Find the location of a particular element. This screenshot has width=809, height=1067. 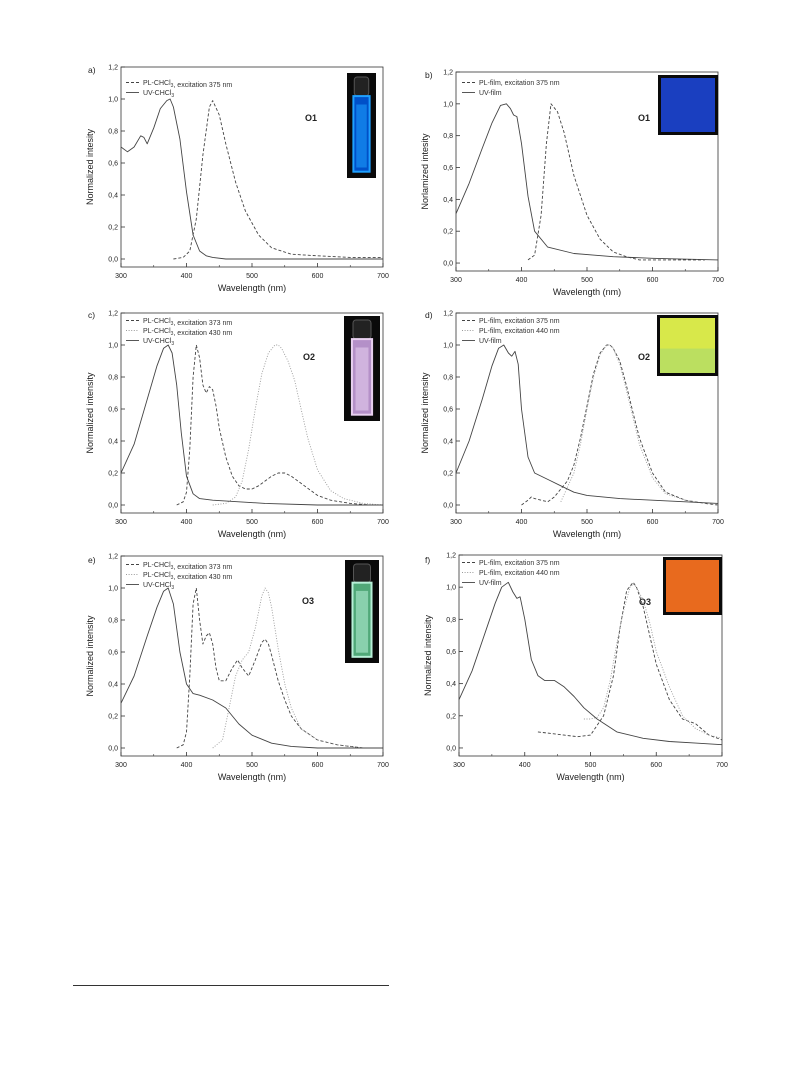

compound-label: O1 is located at coordinates (644, 118).